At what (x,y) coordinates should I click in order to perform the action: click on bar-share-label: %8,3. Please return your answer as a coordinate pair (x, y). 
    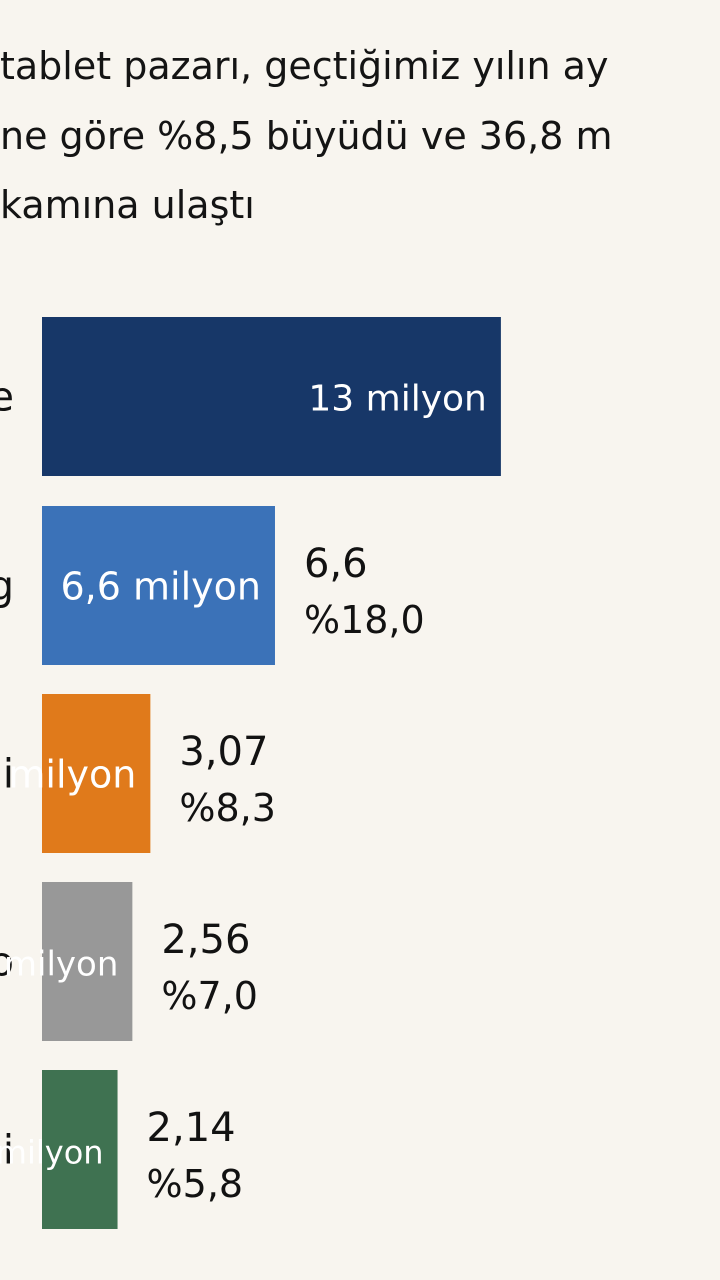
    Looking at the image, I should click on (227, 808).